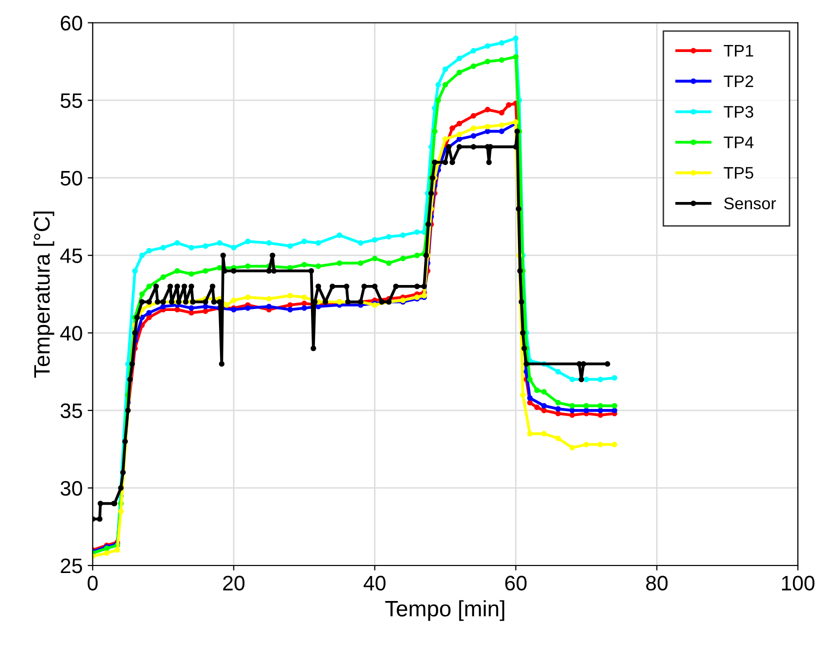  Describe the element at coordinates (750, 204) in the screenshot. I see `legend-label: Sensor` at that location.